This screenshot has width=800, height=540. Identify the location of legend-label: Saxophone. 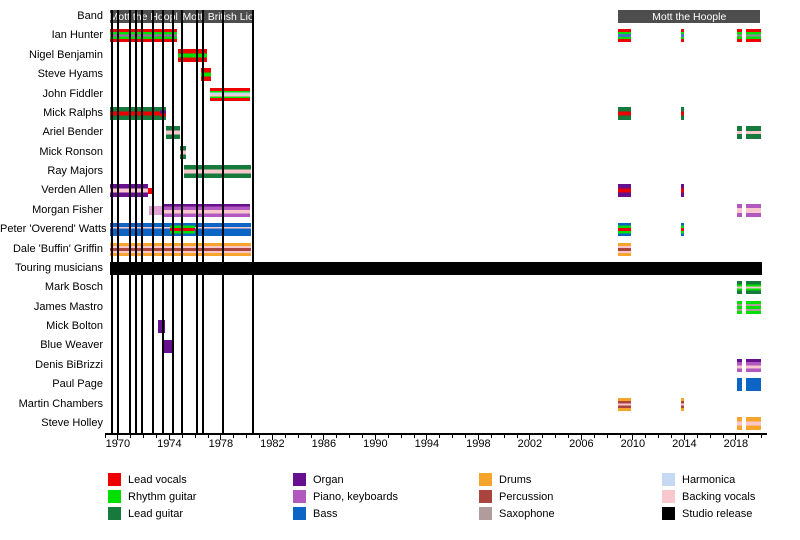
(527, 514).